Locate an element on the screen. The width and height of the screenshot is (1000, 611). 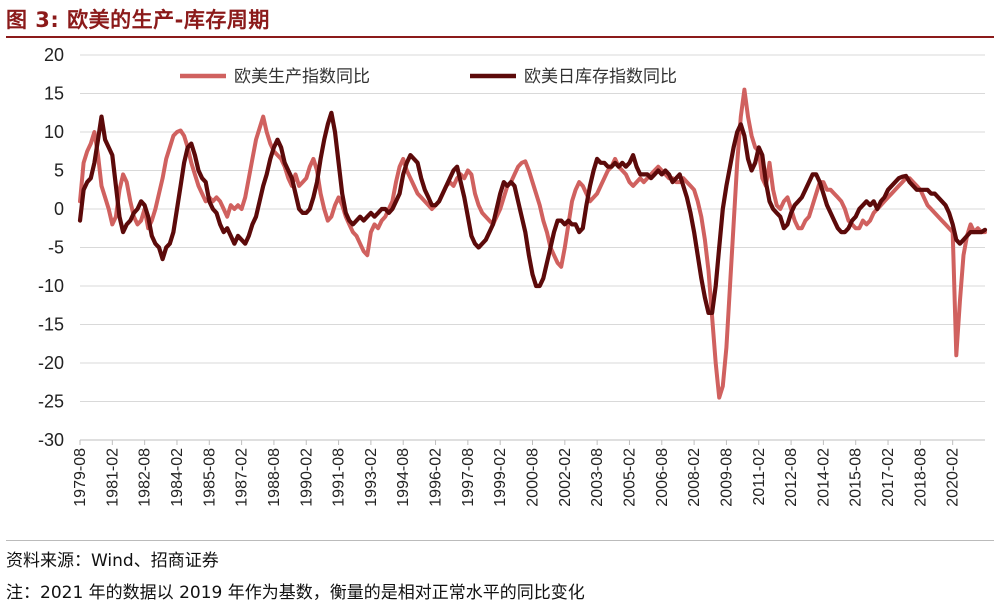
x-tick-label: 2015-08 is located at coordinates (856, 477).